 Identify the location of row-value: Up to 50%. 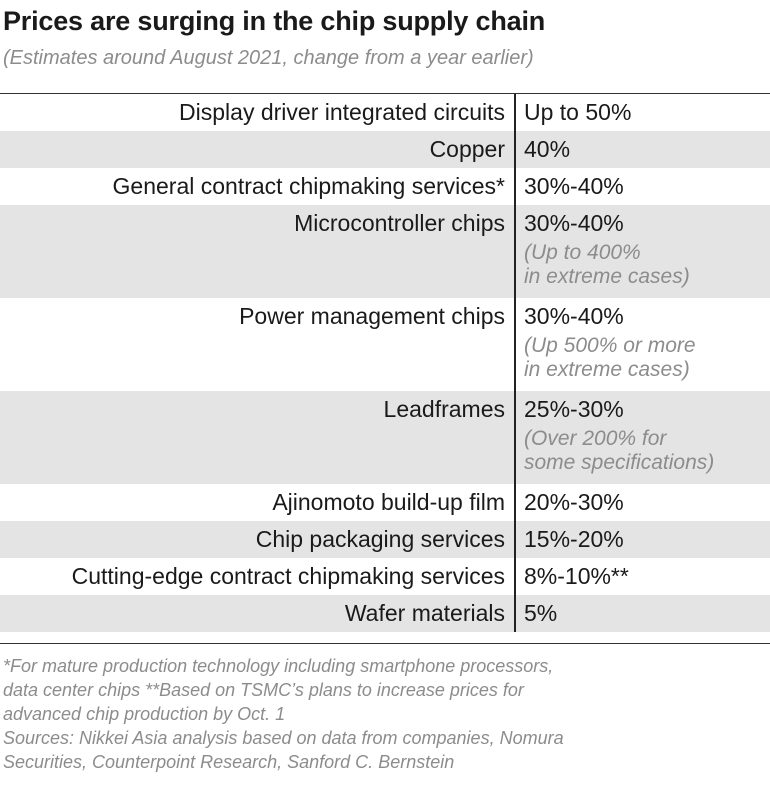
(578, 112).